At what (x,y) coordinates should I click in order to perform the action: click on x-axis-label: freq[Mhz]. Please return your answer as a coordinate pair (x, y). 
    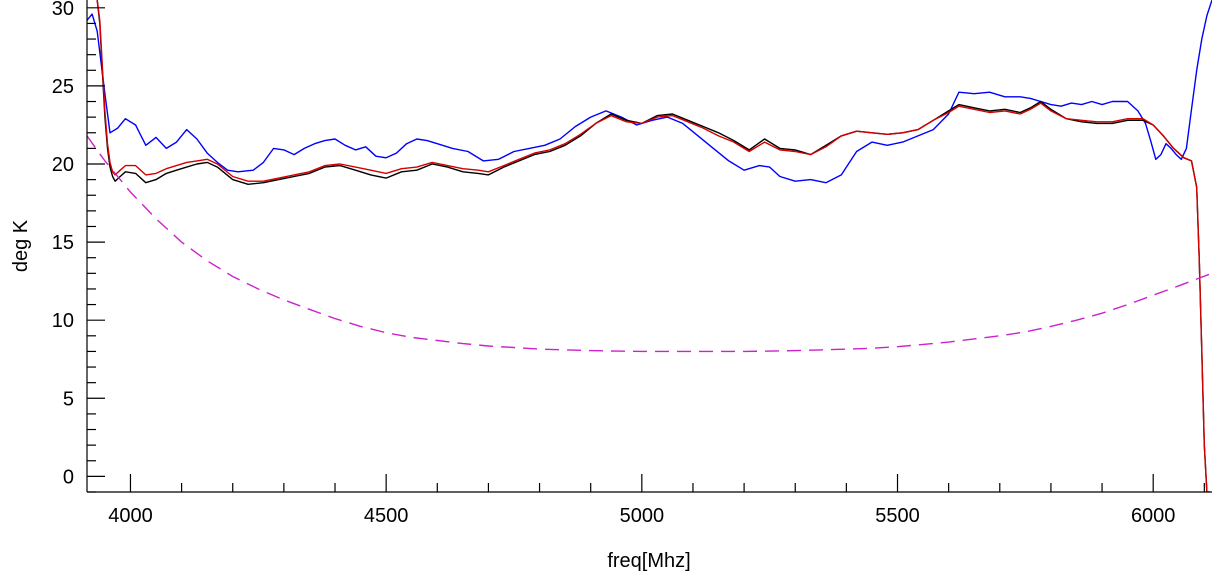
    Looking at the image, I should click on (648, 561).